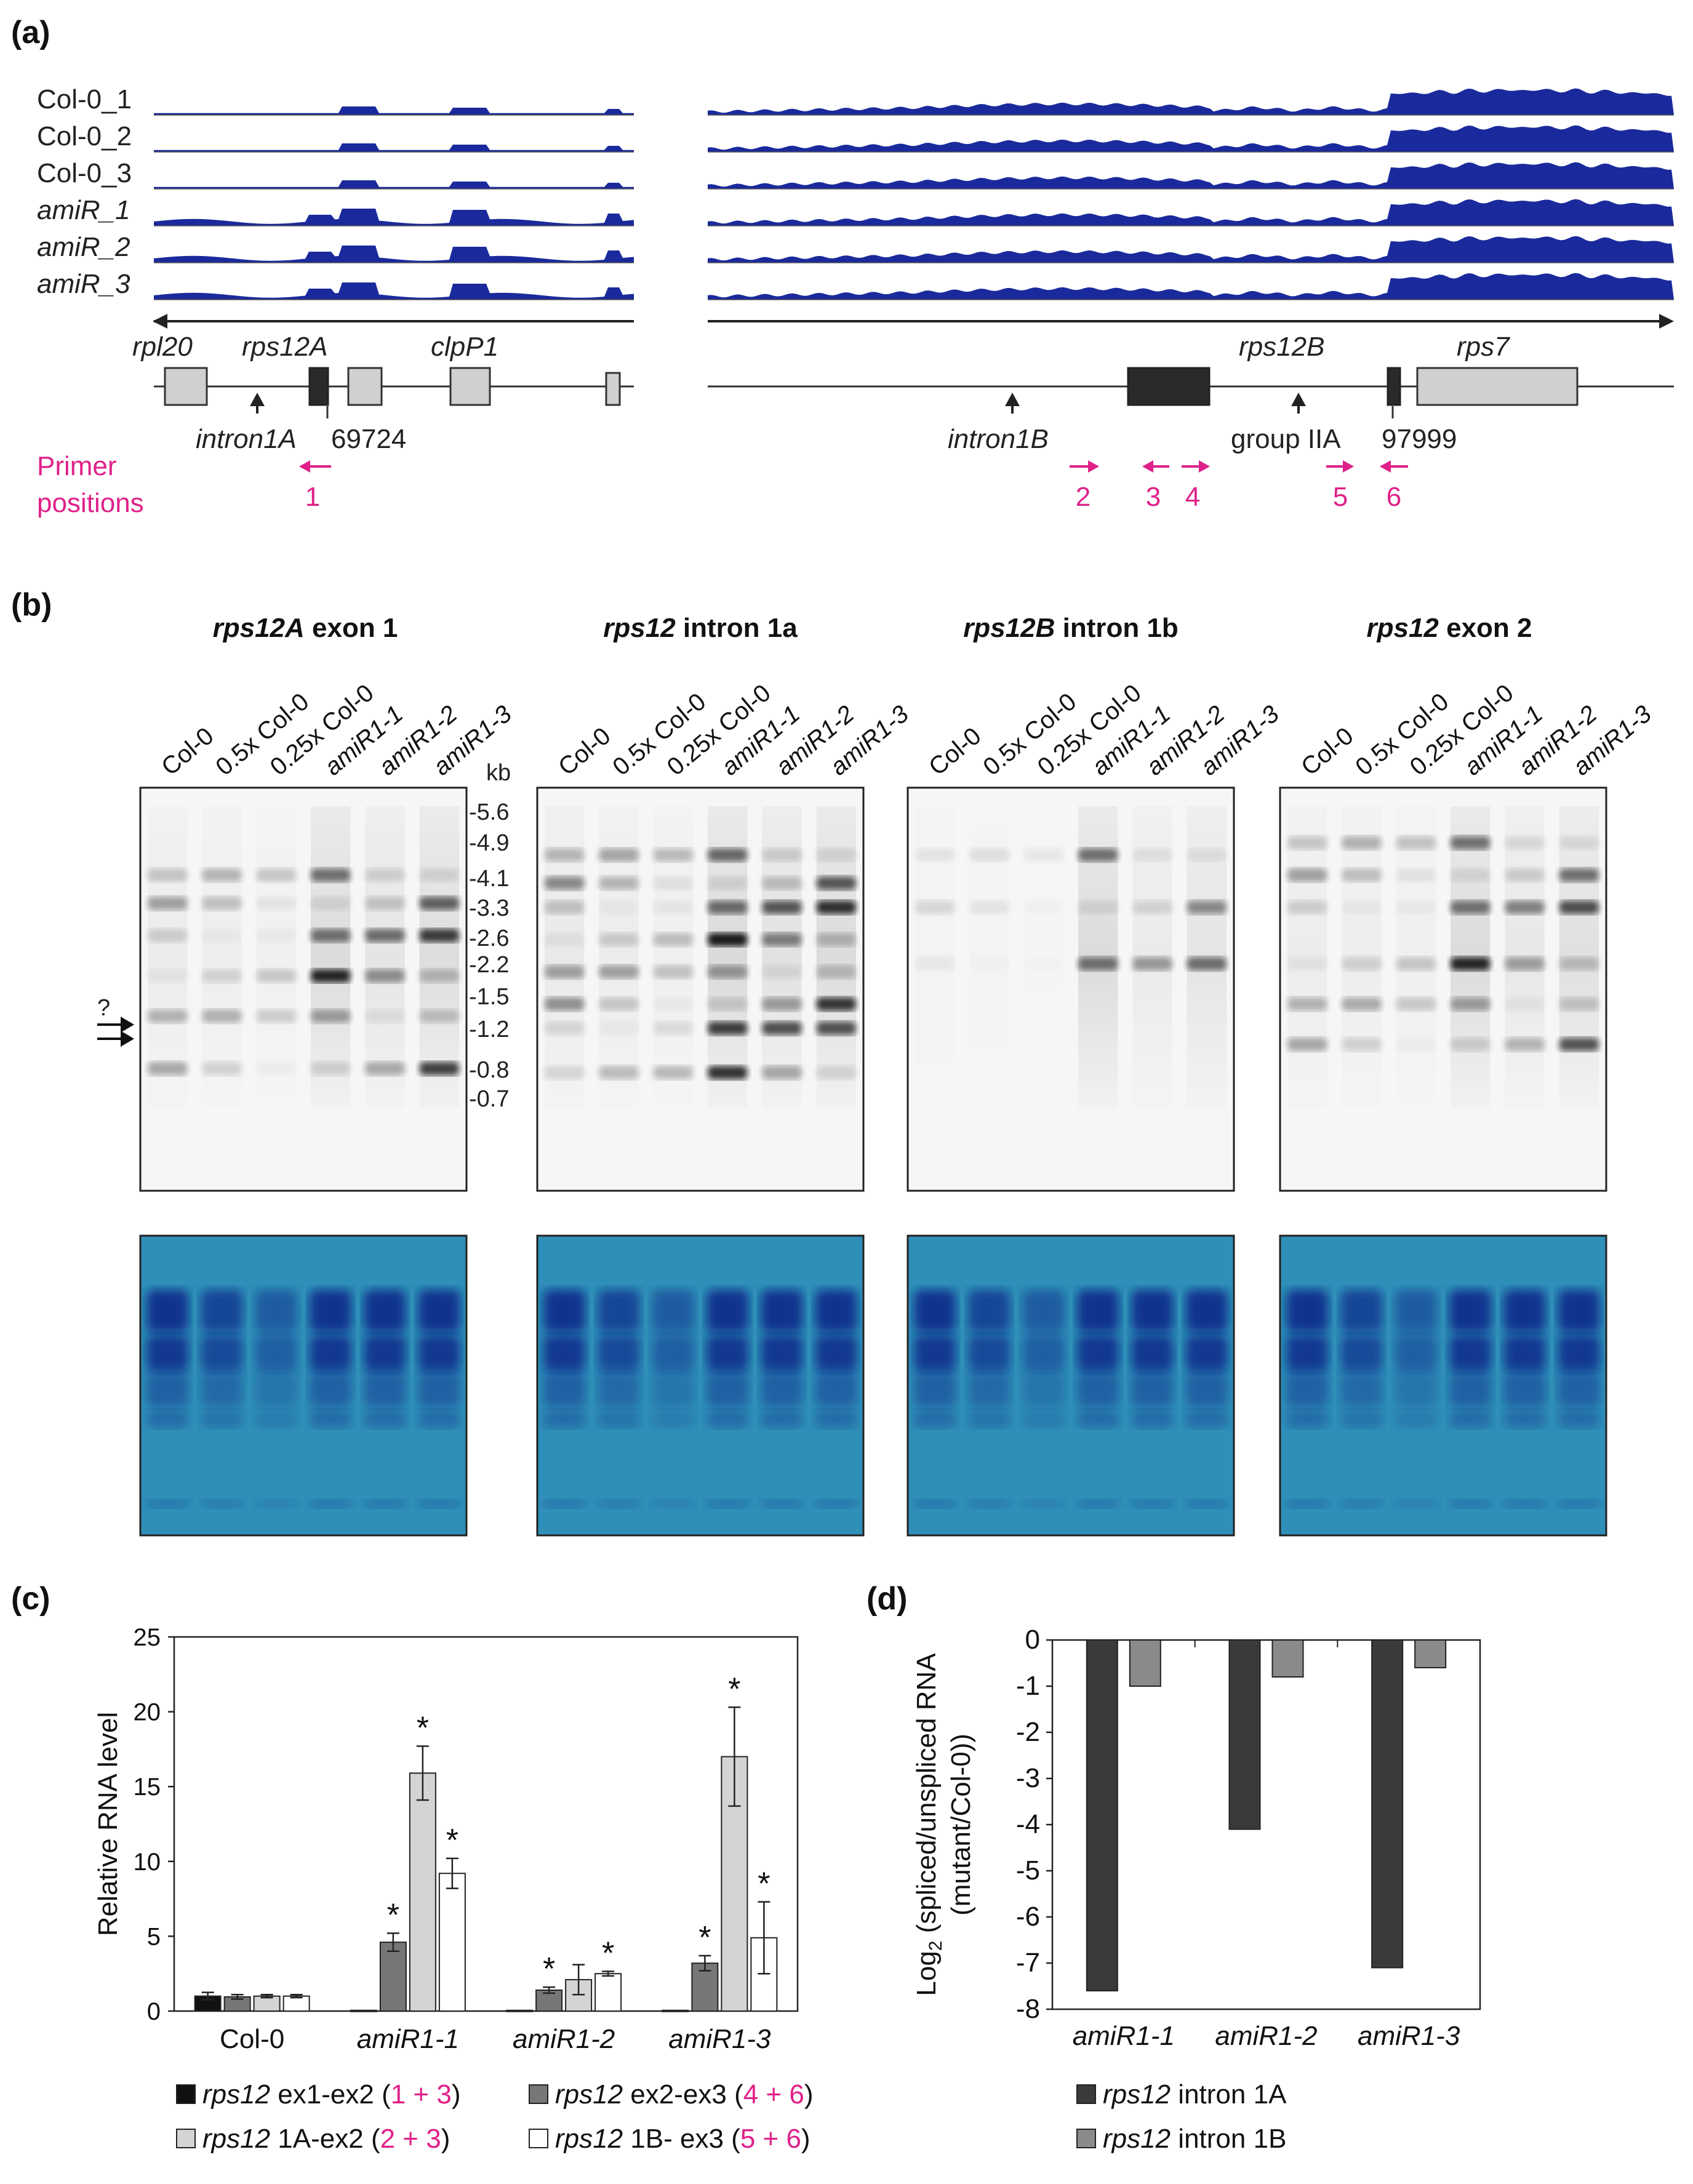  I want to click on legend-swatch, so click(538, 2094).